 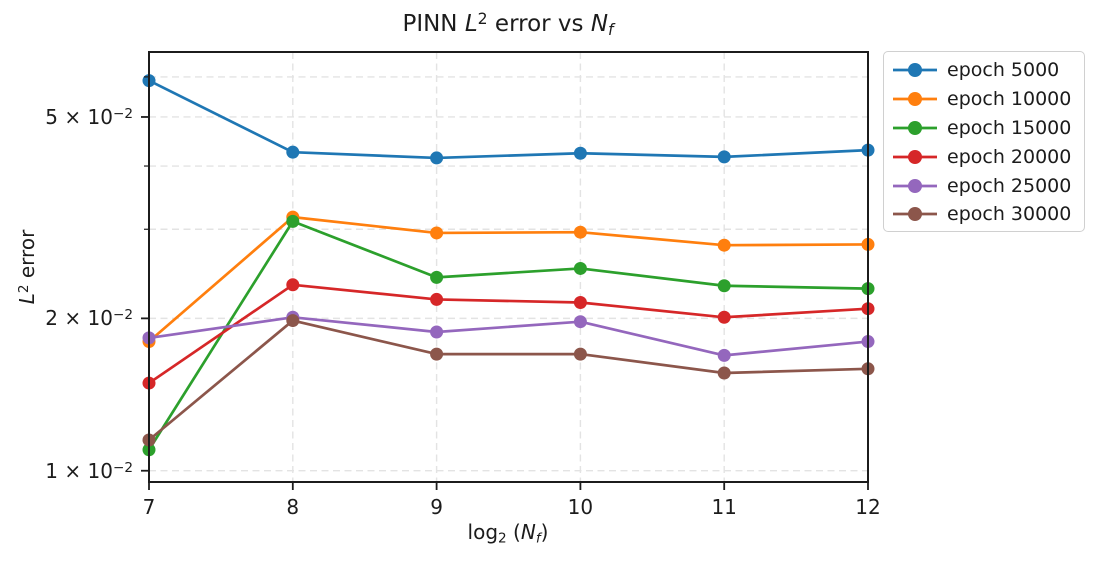 I want to click on y-tick-label: 2 × 10−2, so click(x=66, y=318).